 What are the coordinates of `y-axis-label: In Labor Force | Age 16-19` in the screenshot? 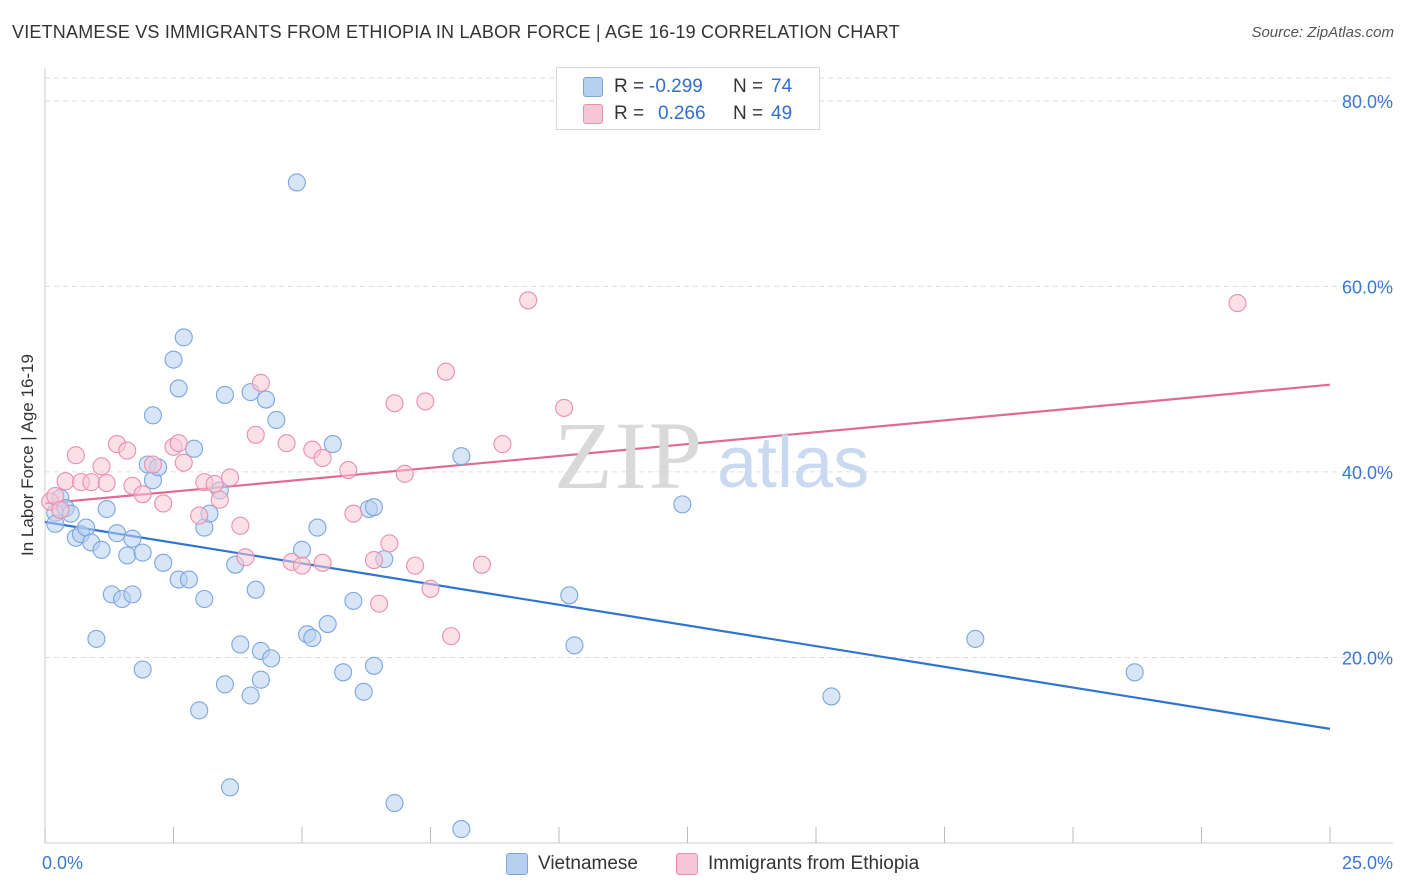 It's located at (27, 455).